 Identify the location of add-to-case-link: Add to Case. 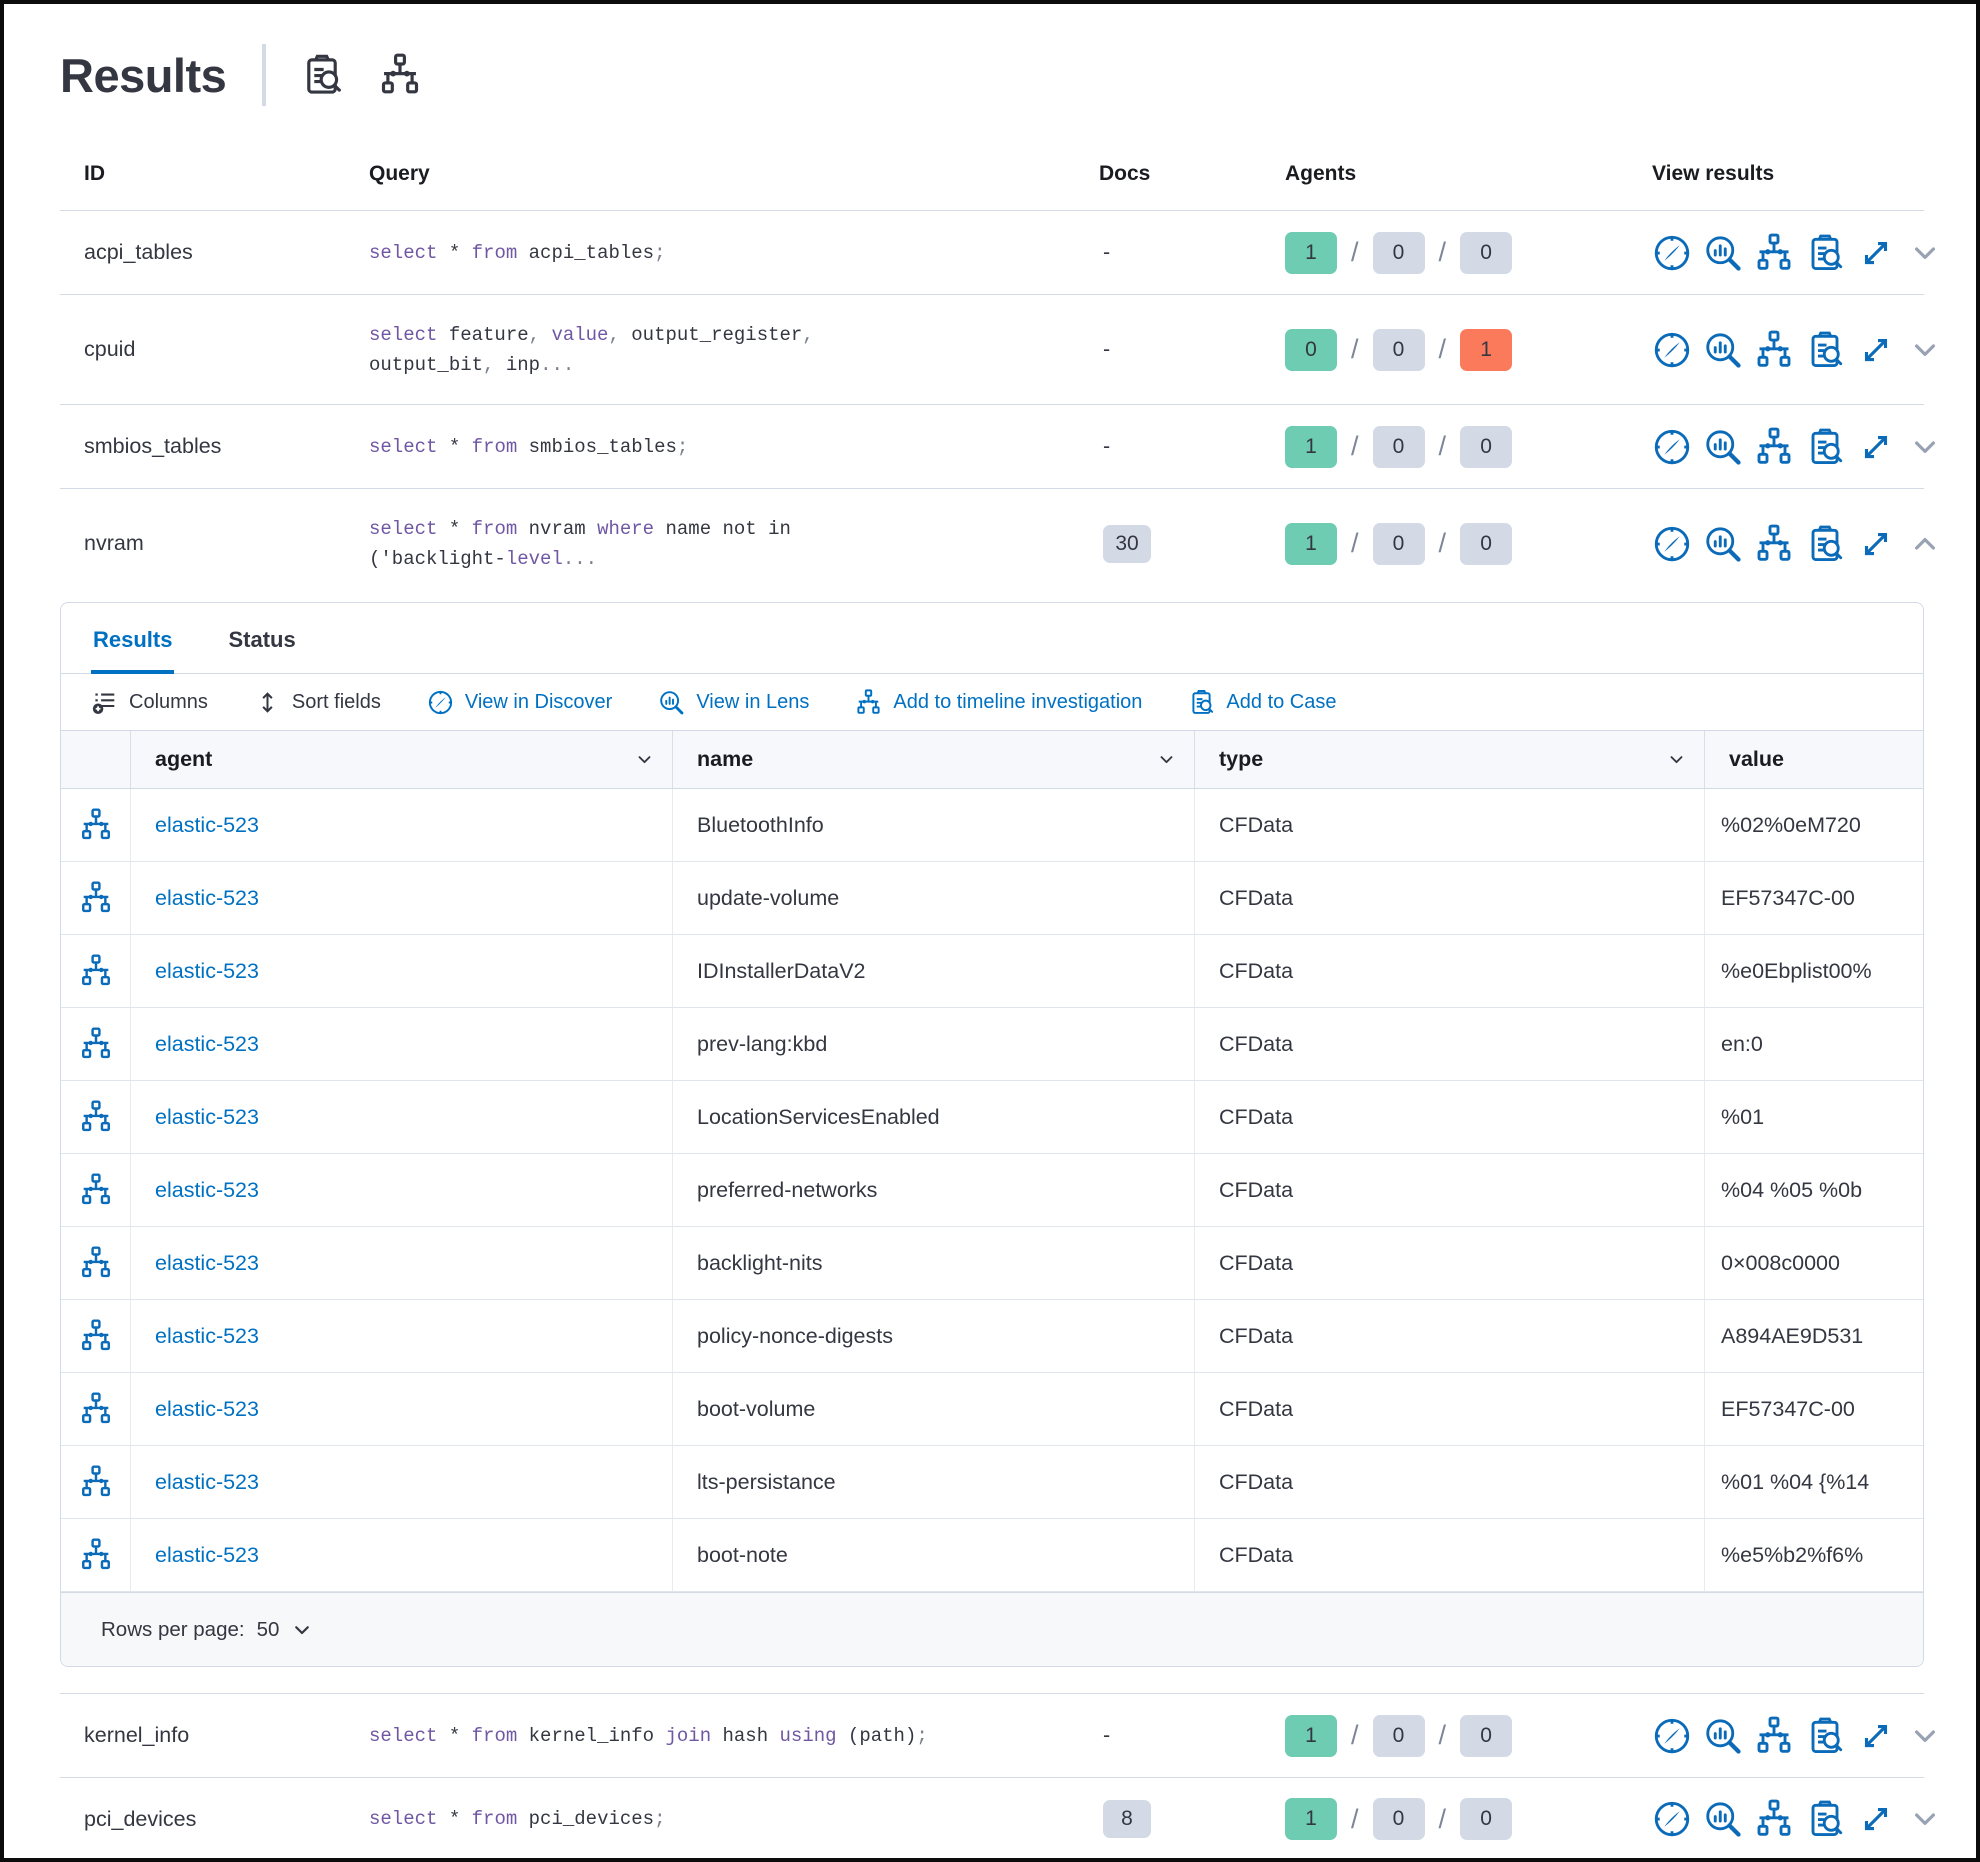
(1262, 702).